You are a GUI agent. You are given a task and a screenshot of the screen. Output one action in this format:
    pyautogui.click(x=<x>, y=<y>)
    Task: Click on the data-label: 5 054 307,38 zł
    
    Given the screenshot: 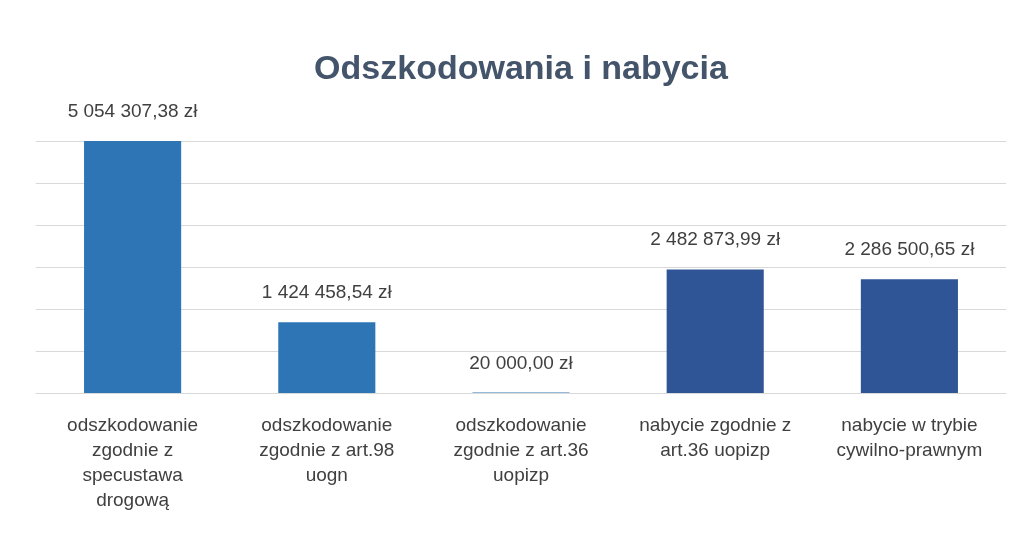 What is the action you would take?
    pyautogui.click(x=133, y=110)
    